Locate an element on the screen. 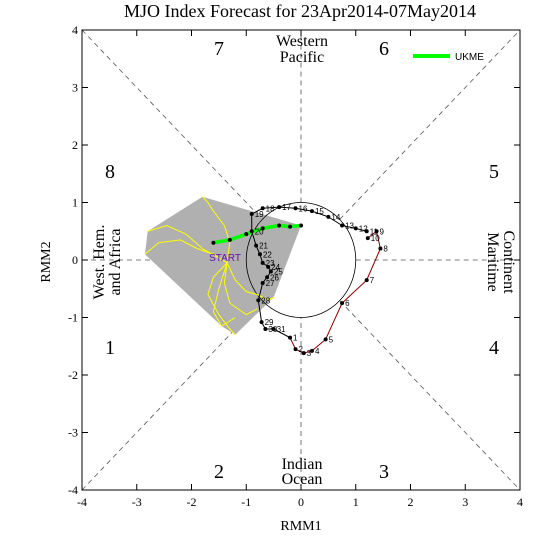 This screenshot has height=547, width=547. unit-circle is located at coordinates (301, 260).